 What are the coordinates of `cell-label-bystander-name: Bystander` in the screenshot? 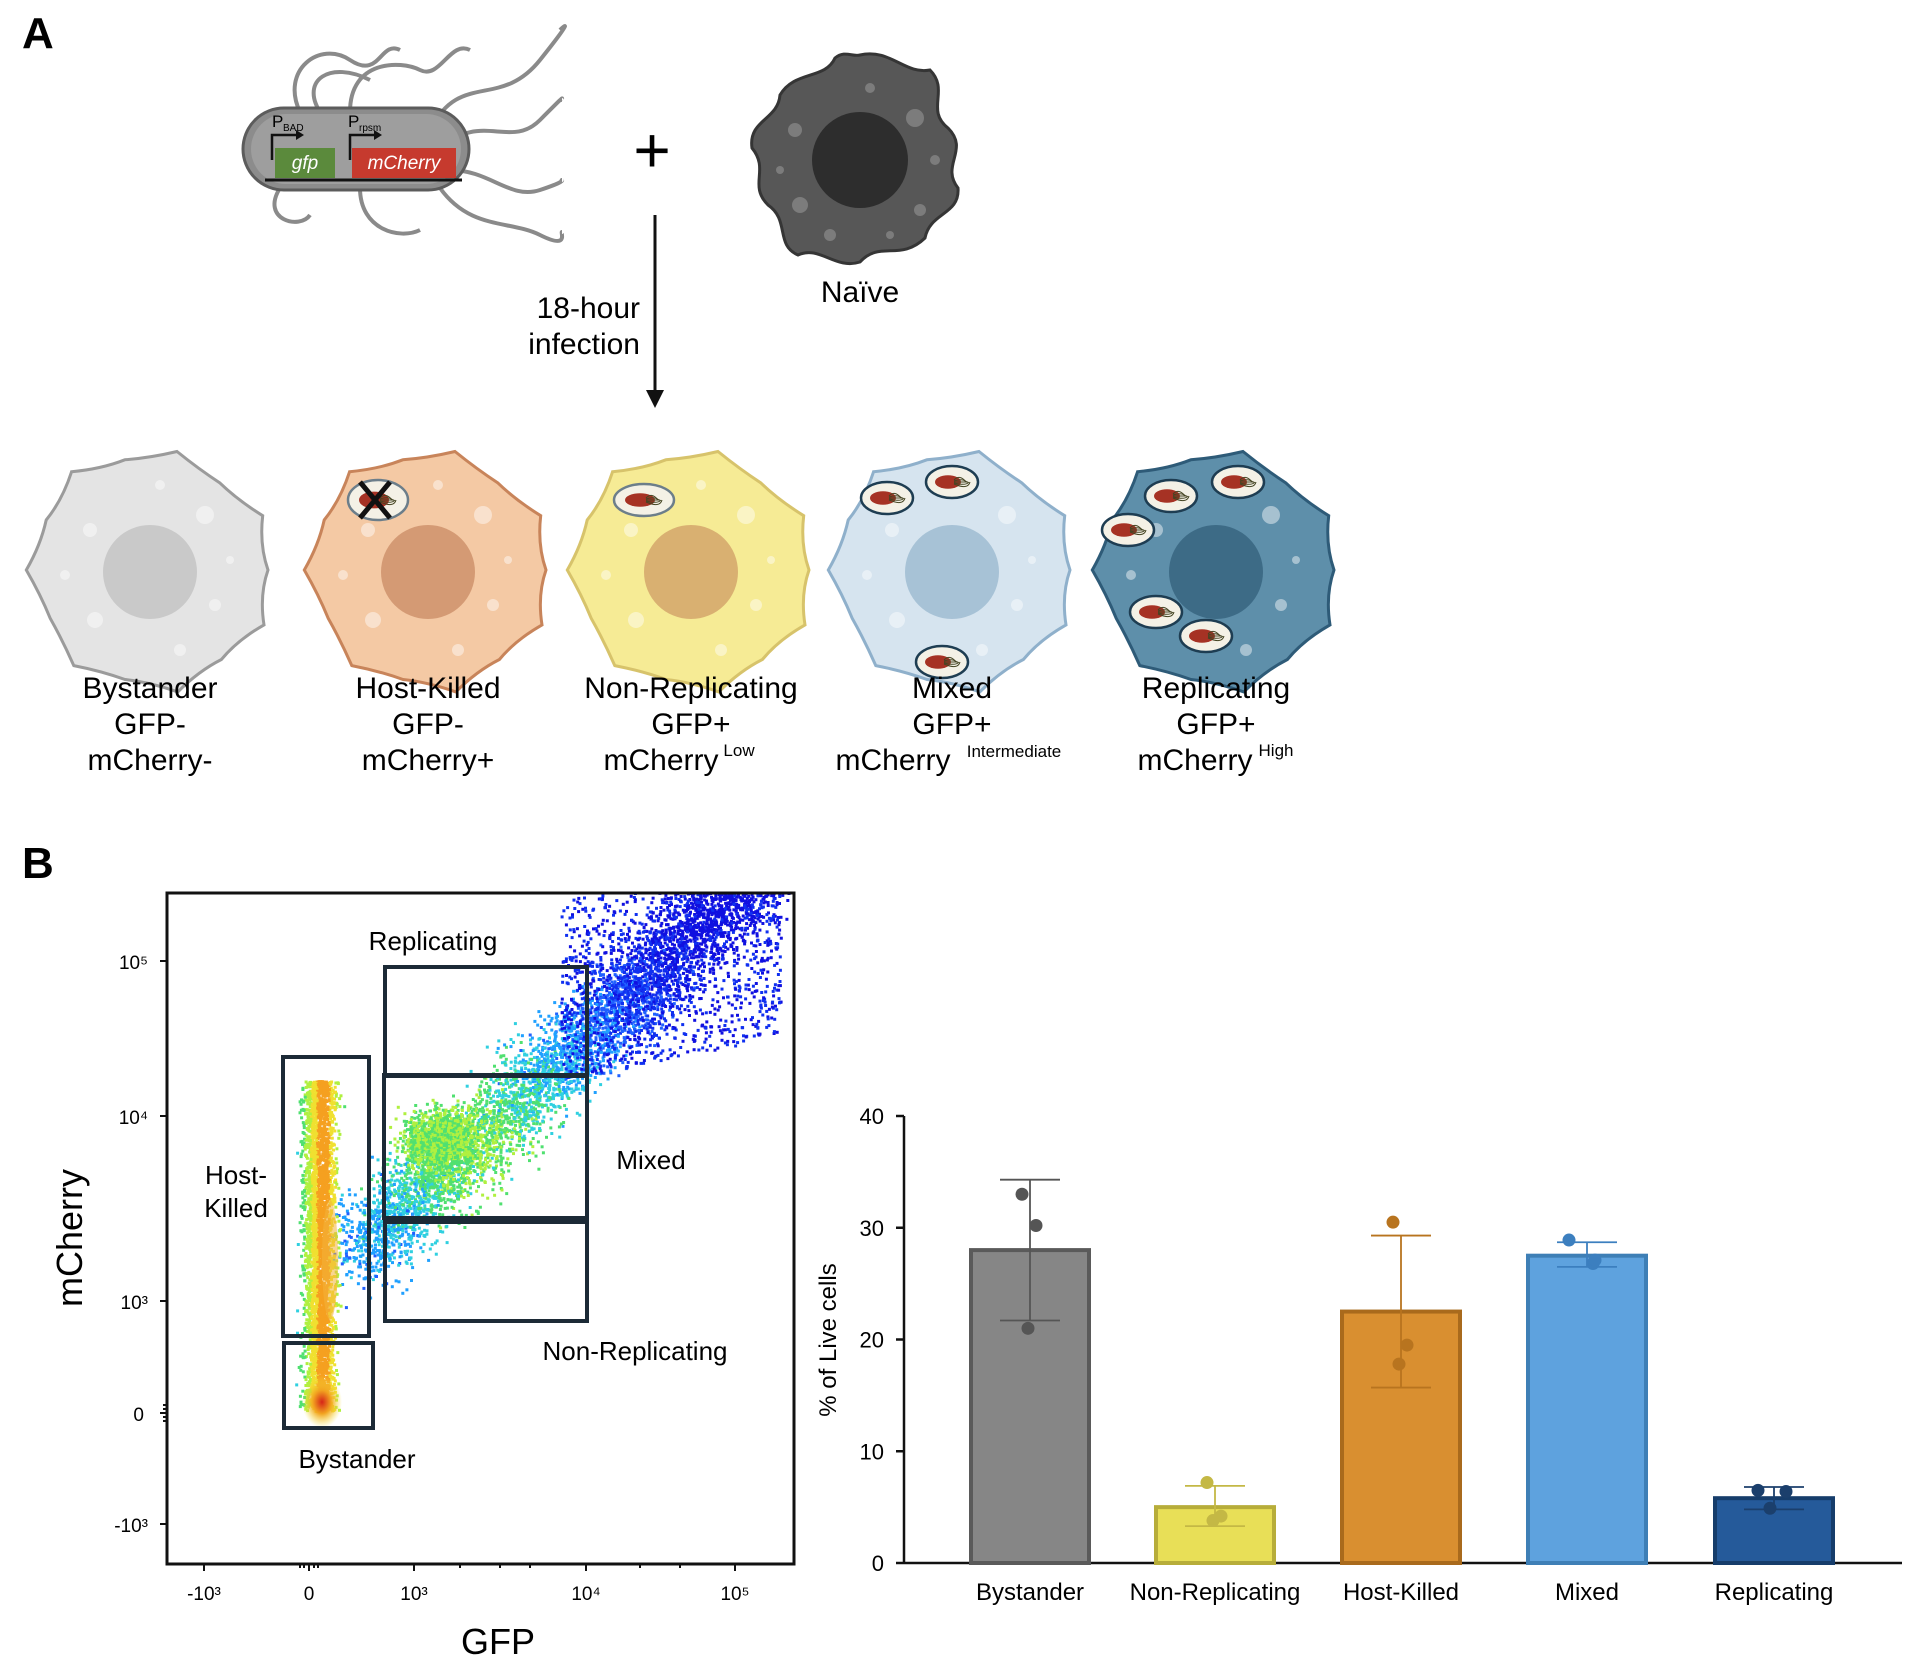 It's located at (149, 688).